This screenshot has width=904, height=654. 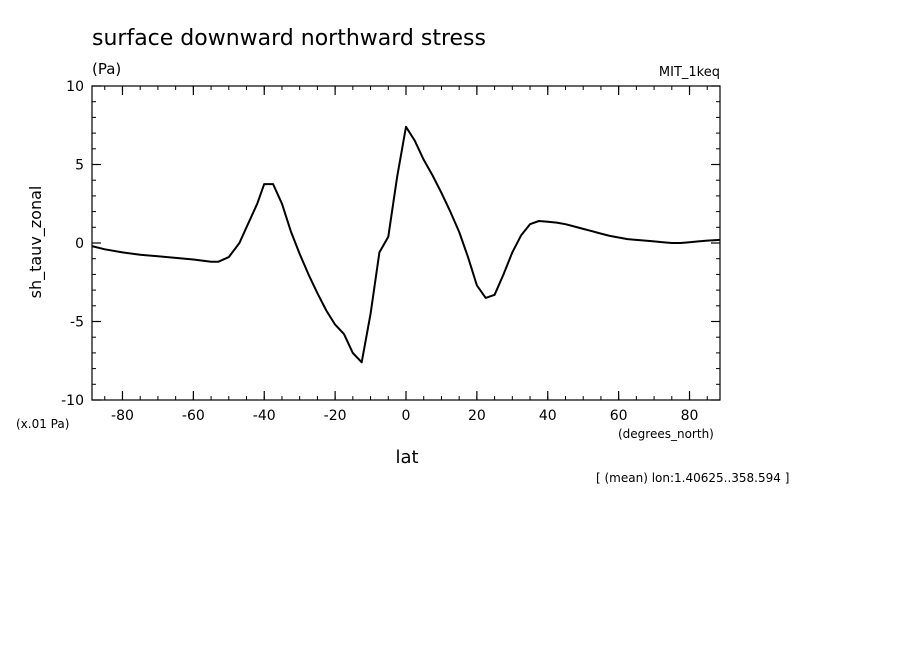 I want to click on footnote: [ (mean) lon:1.40625..358.594 ], so click(x=692, y=478).